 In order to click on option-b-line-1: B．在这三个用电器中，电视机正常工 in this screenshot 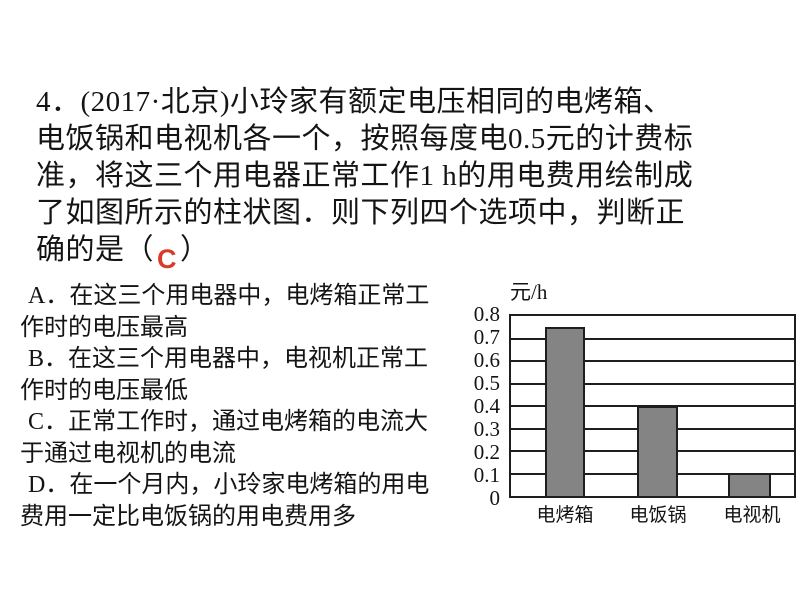, I will do `click(228, 359)`.